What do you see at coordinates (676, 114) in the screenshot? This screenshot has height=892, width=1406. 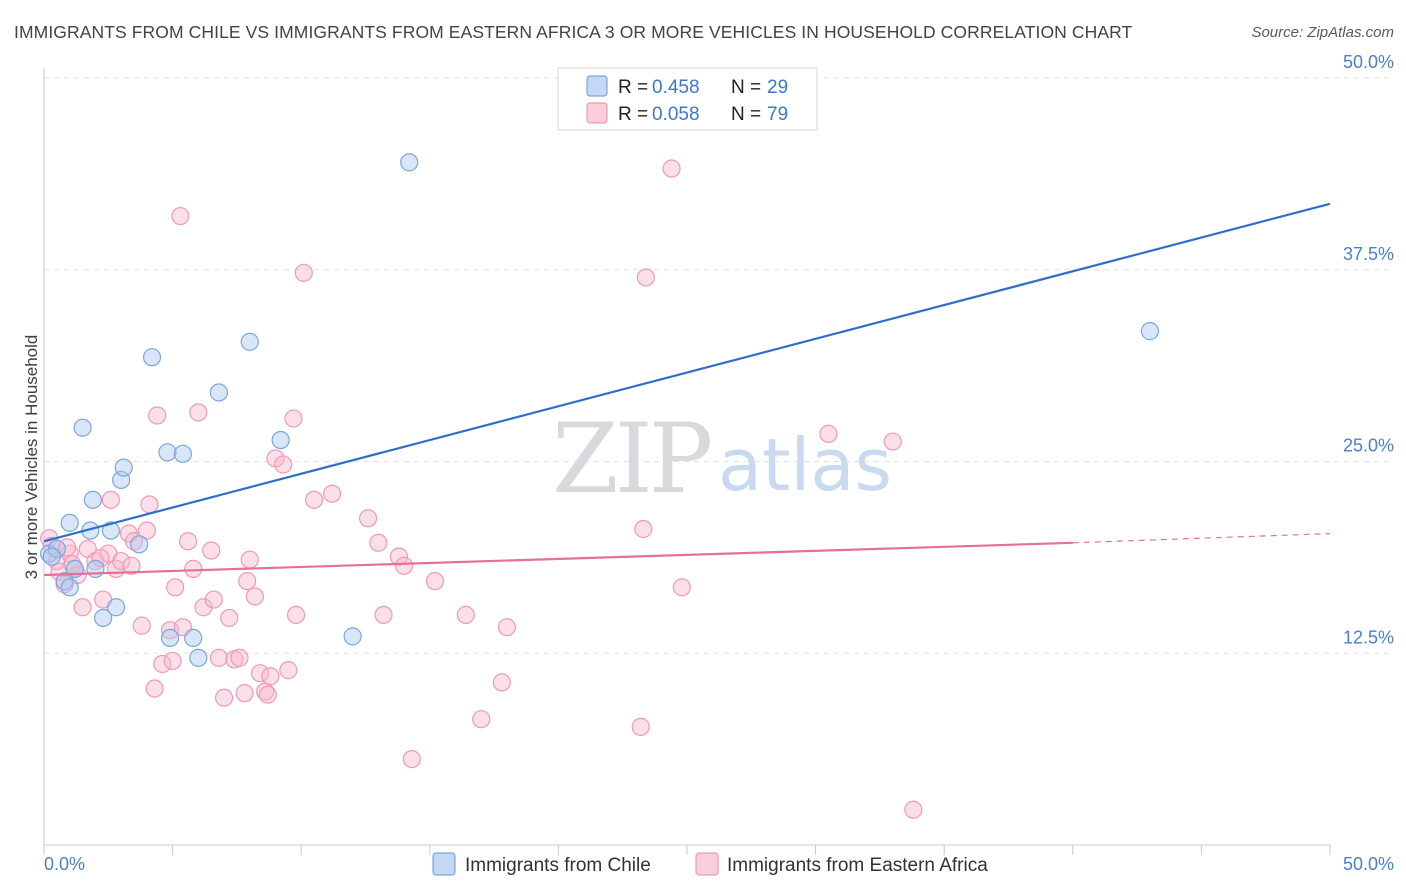 I see `legend-r-value-eastern-africa: 0.058` at bounding box center [676, 114].